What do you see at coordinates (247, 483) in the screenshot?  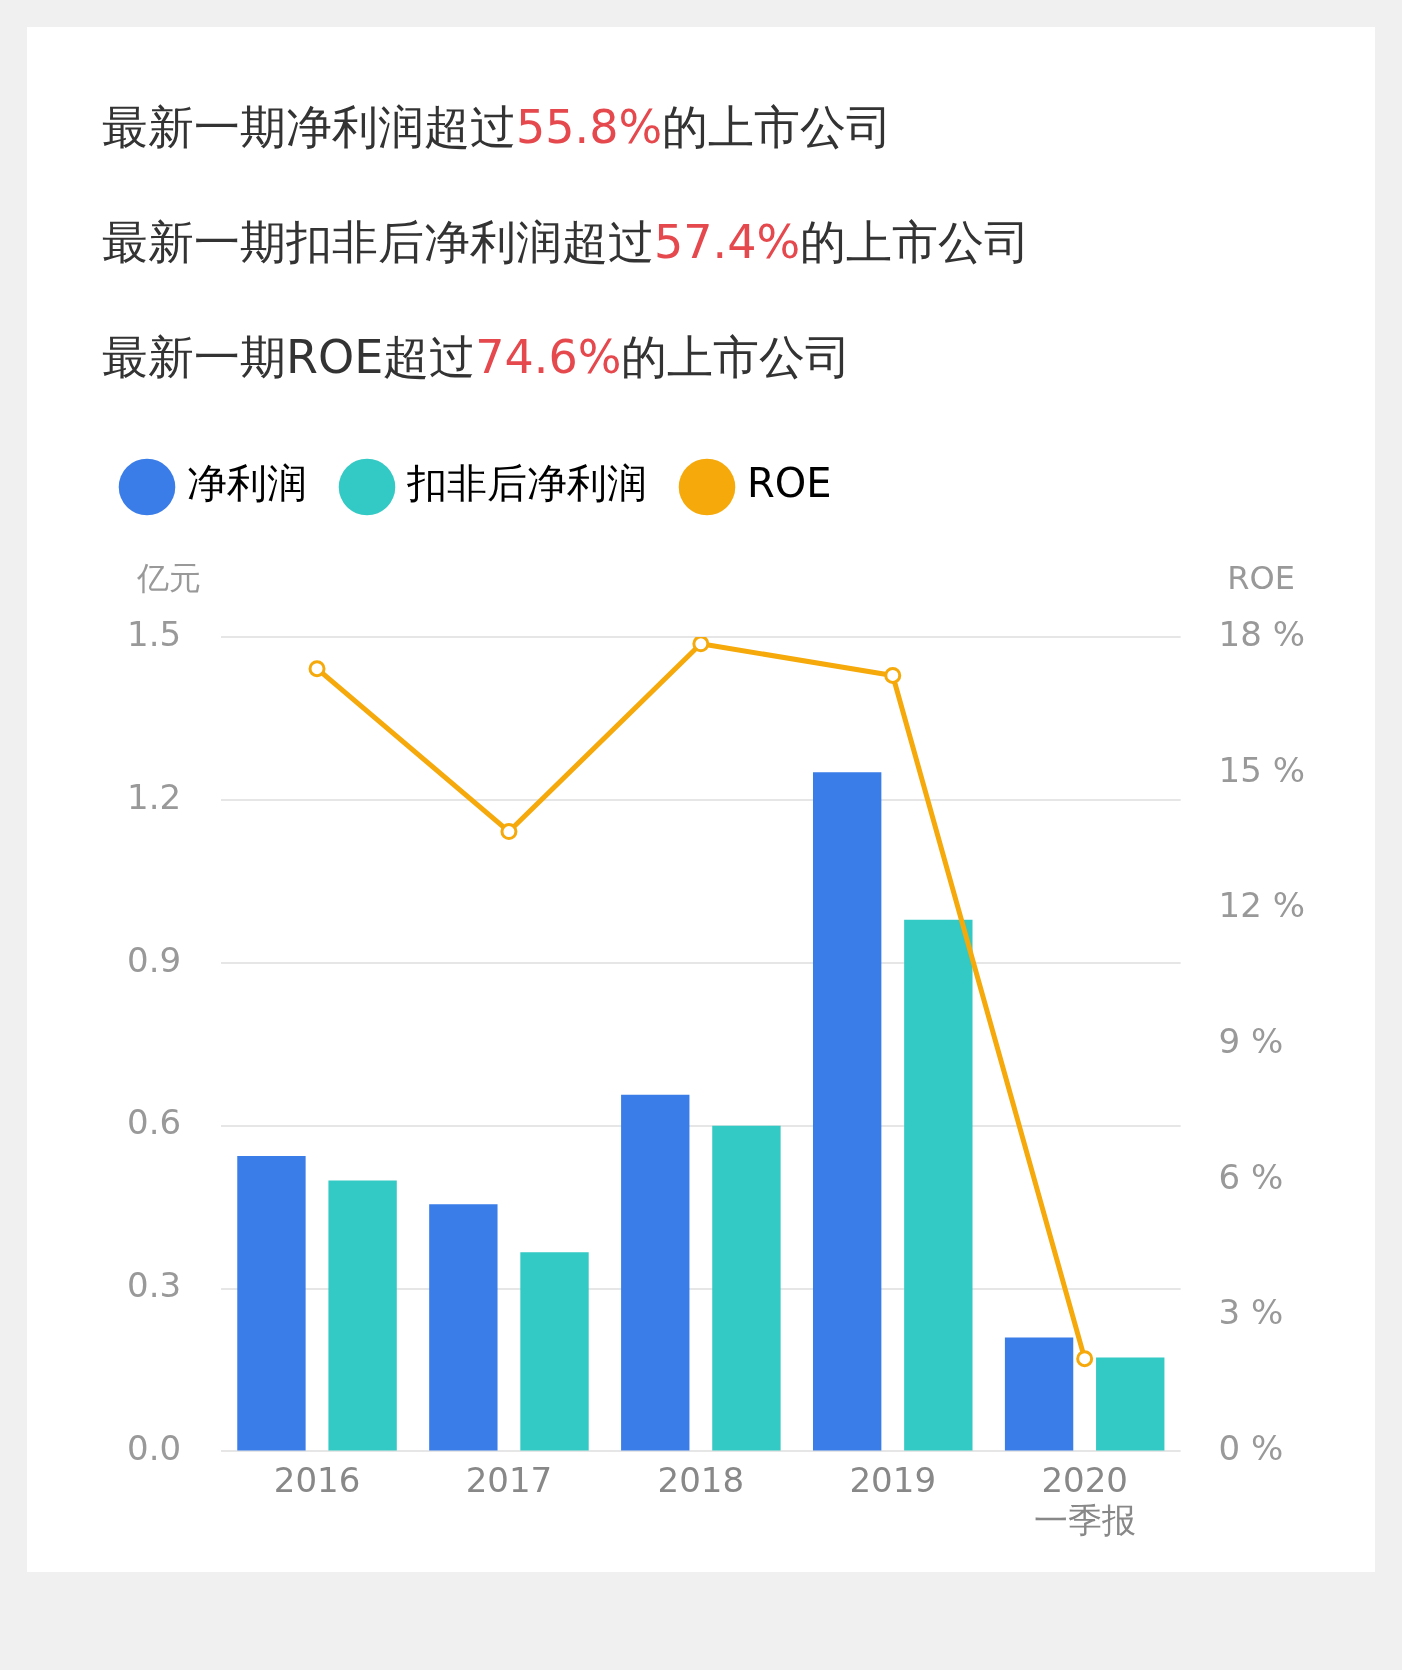 I see `legend-label: 净利润` at bounding box center [247, 483].